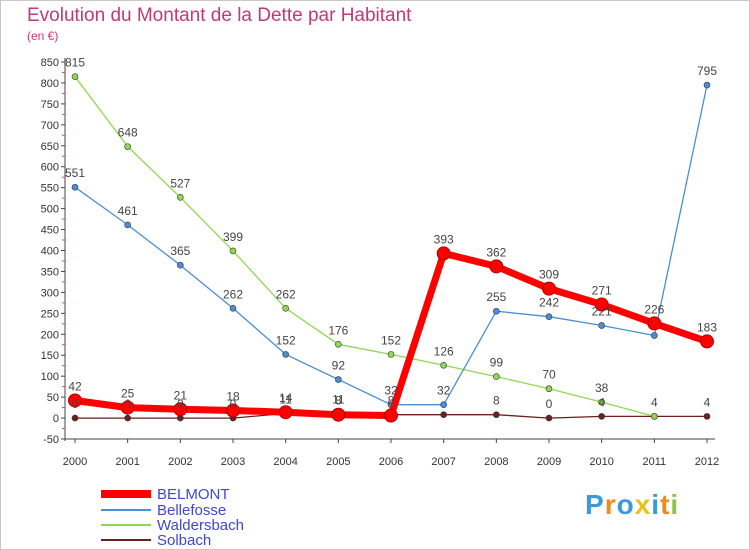  I want to click on data-label-waldersbach: 527, so click(180, 183).